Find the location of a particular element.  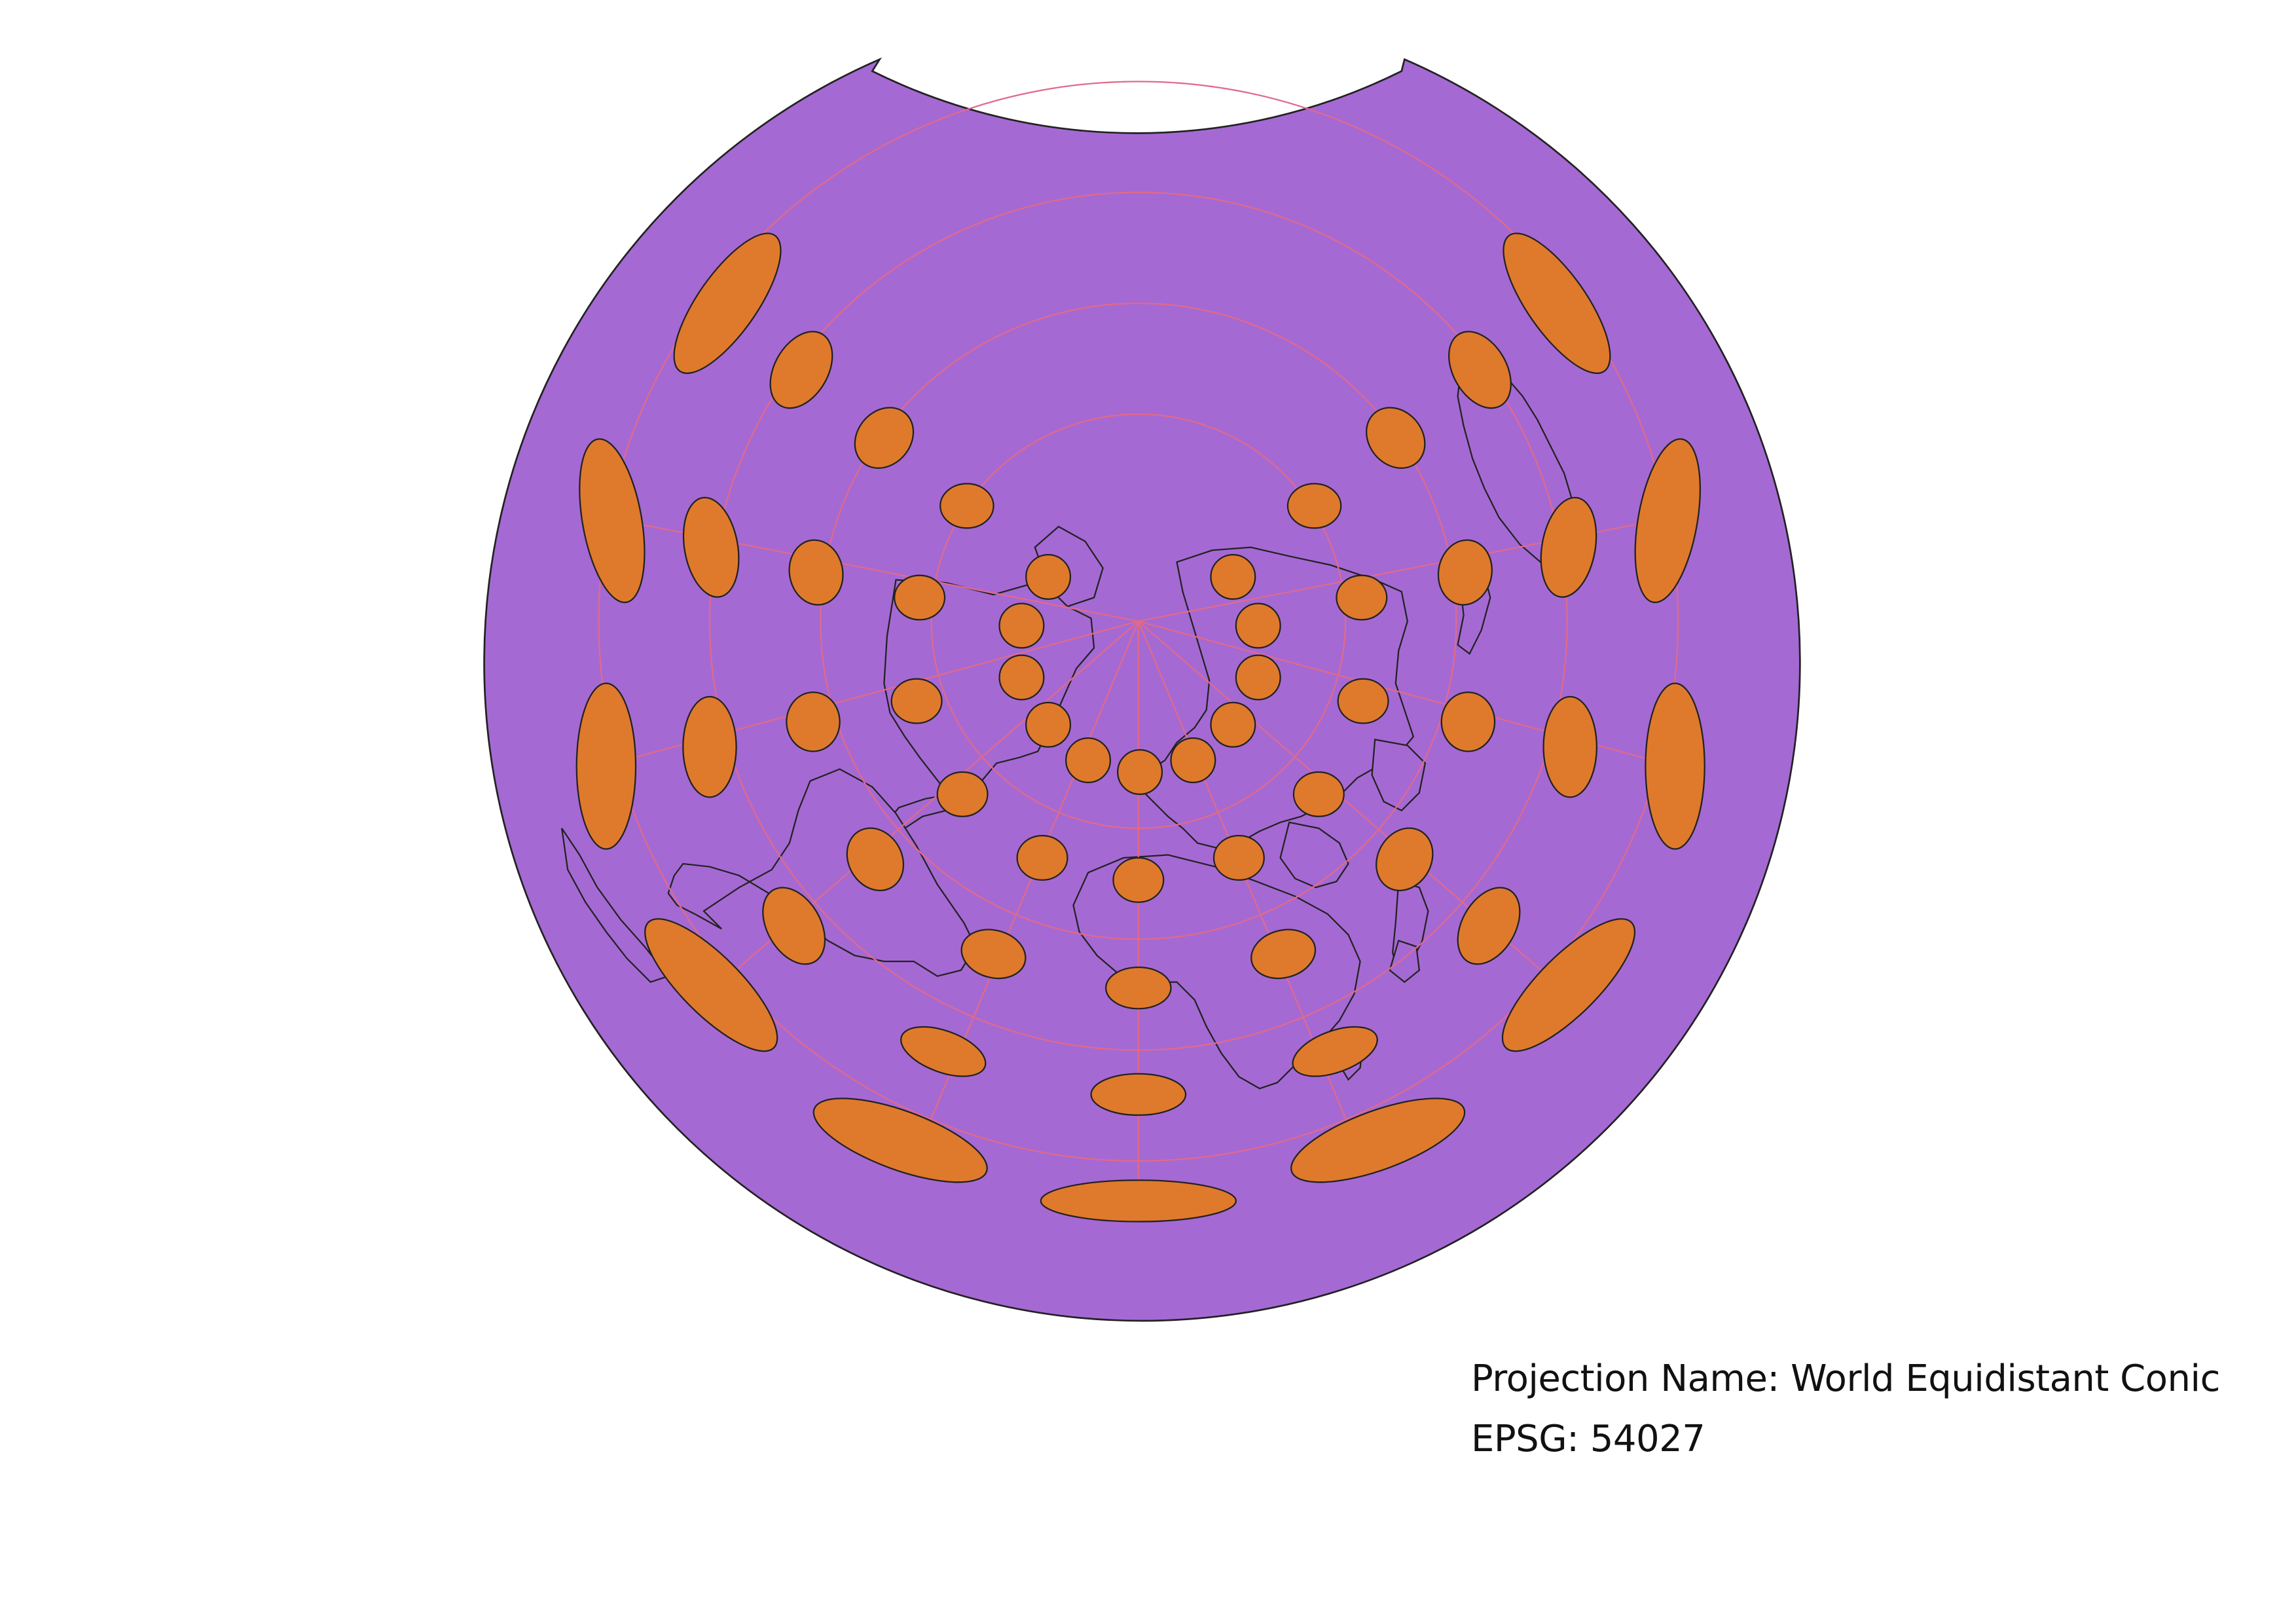

india is located at coordinates (1399, 775).